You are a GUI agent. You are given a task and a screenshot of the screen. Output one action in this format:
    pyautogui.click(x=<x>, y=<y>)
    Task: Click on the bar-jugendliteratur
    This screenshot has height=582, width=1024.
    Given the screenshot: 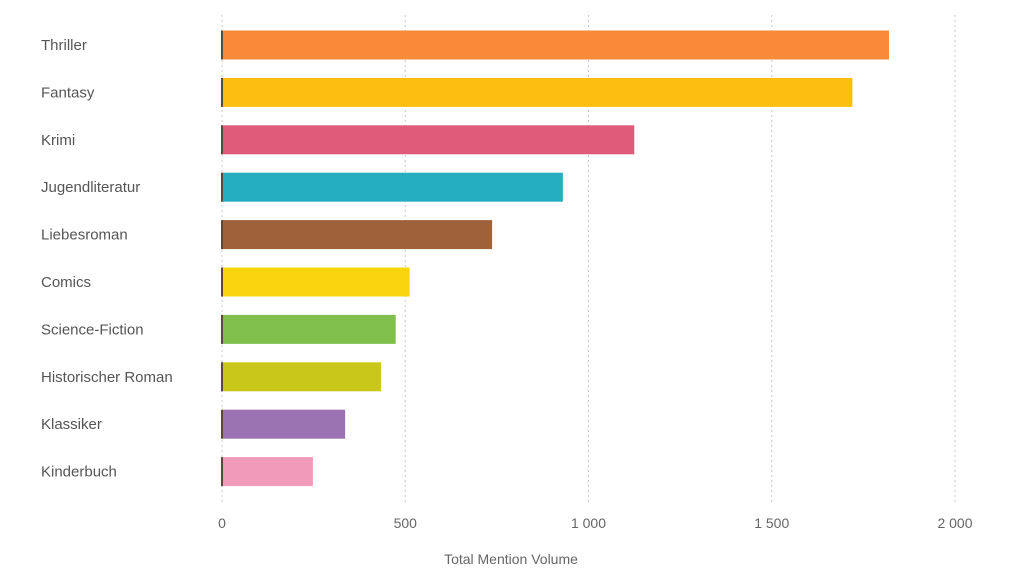 What is the action you would take?
    pyautogui.click(x=392, y=187)
    